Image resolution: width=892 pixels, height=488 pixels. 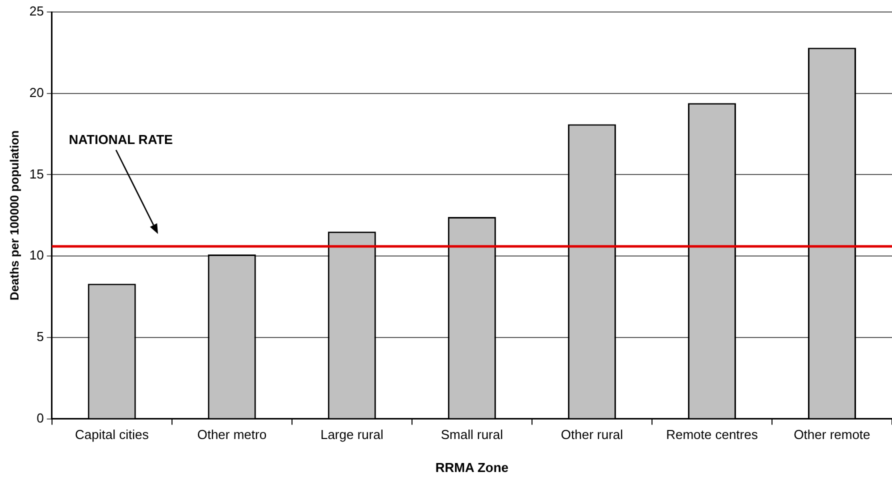 What do you see at coordinates (15, 215) in the screenshot?
I see `y-axis-title: Deaths per 100000 population` at bounding box center [15, 215].